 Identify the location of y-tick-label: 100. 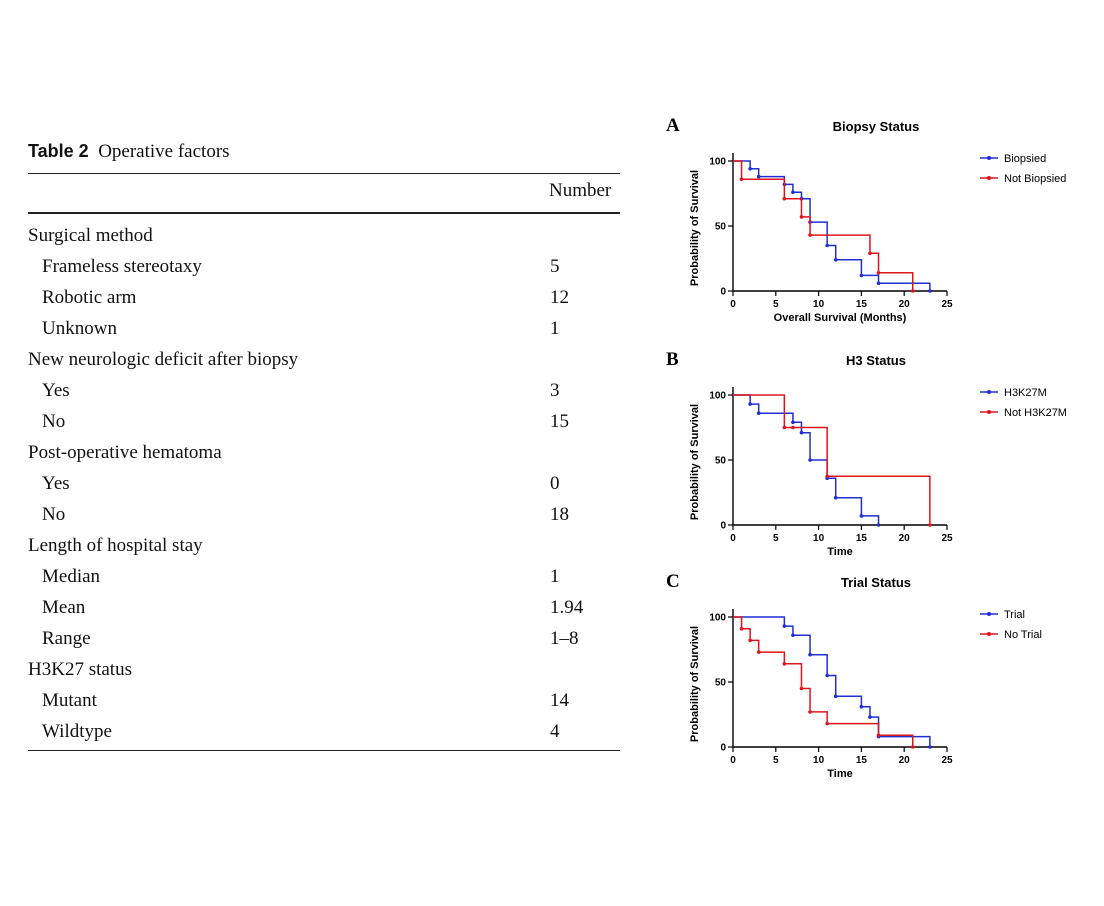
(717, 396).